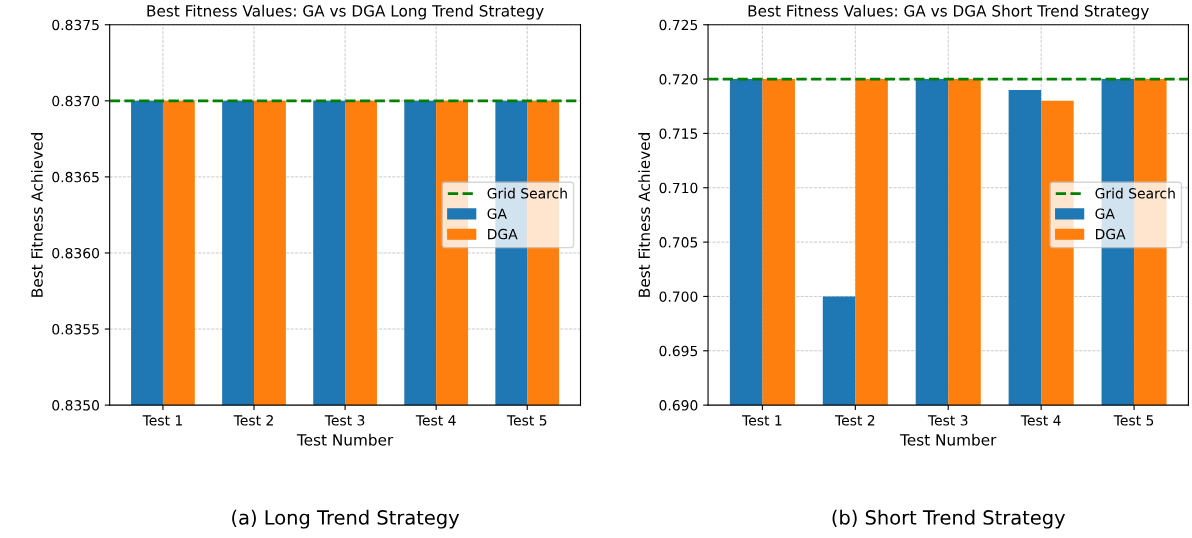 Image resolution: width=1192 pixels, height=538 pixels. What do you see at coordinates (678, 296) in the screenshot?
I see `y-tick-label: 0.700` at bounding box center [678, 296].